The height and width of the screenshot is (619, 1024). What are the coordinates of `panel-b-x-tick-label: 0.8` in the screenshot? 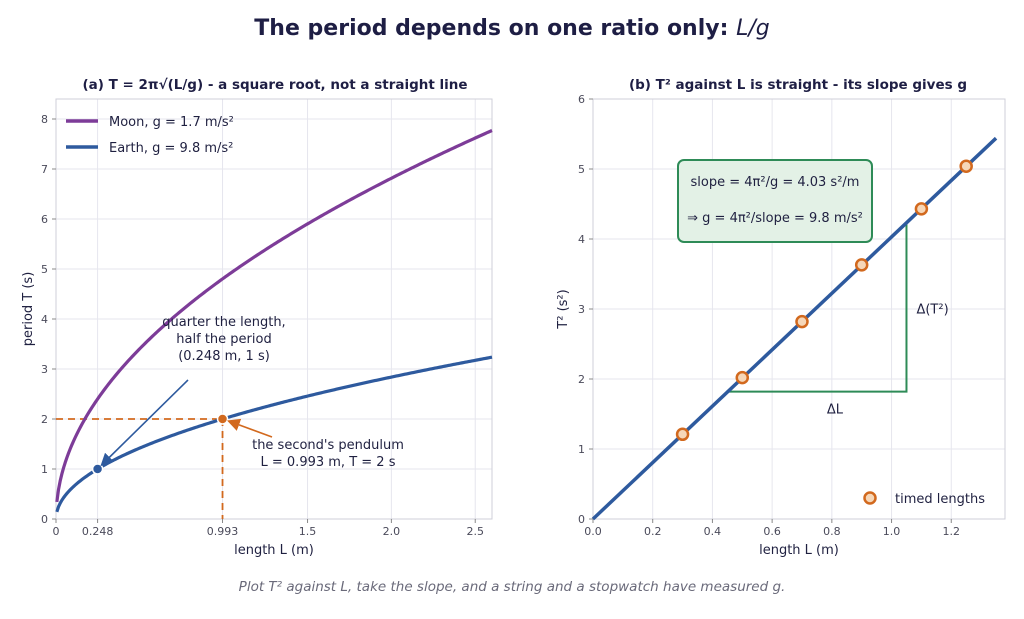 It's located at (832, 531).